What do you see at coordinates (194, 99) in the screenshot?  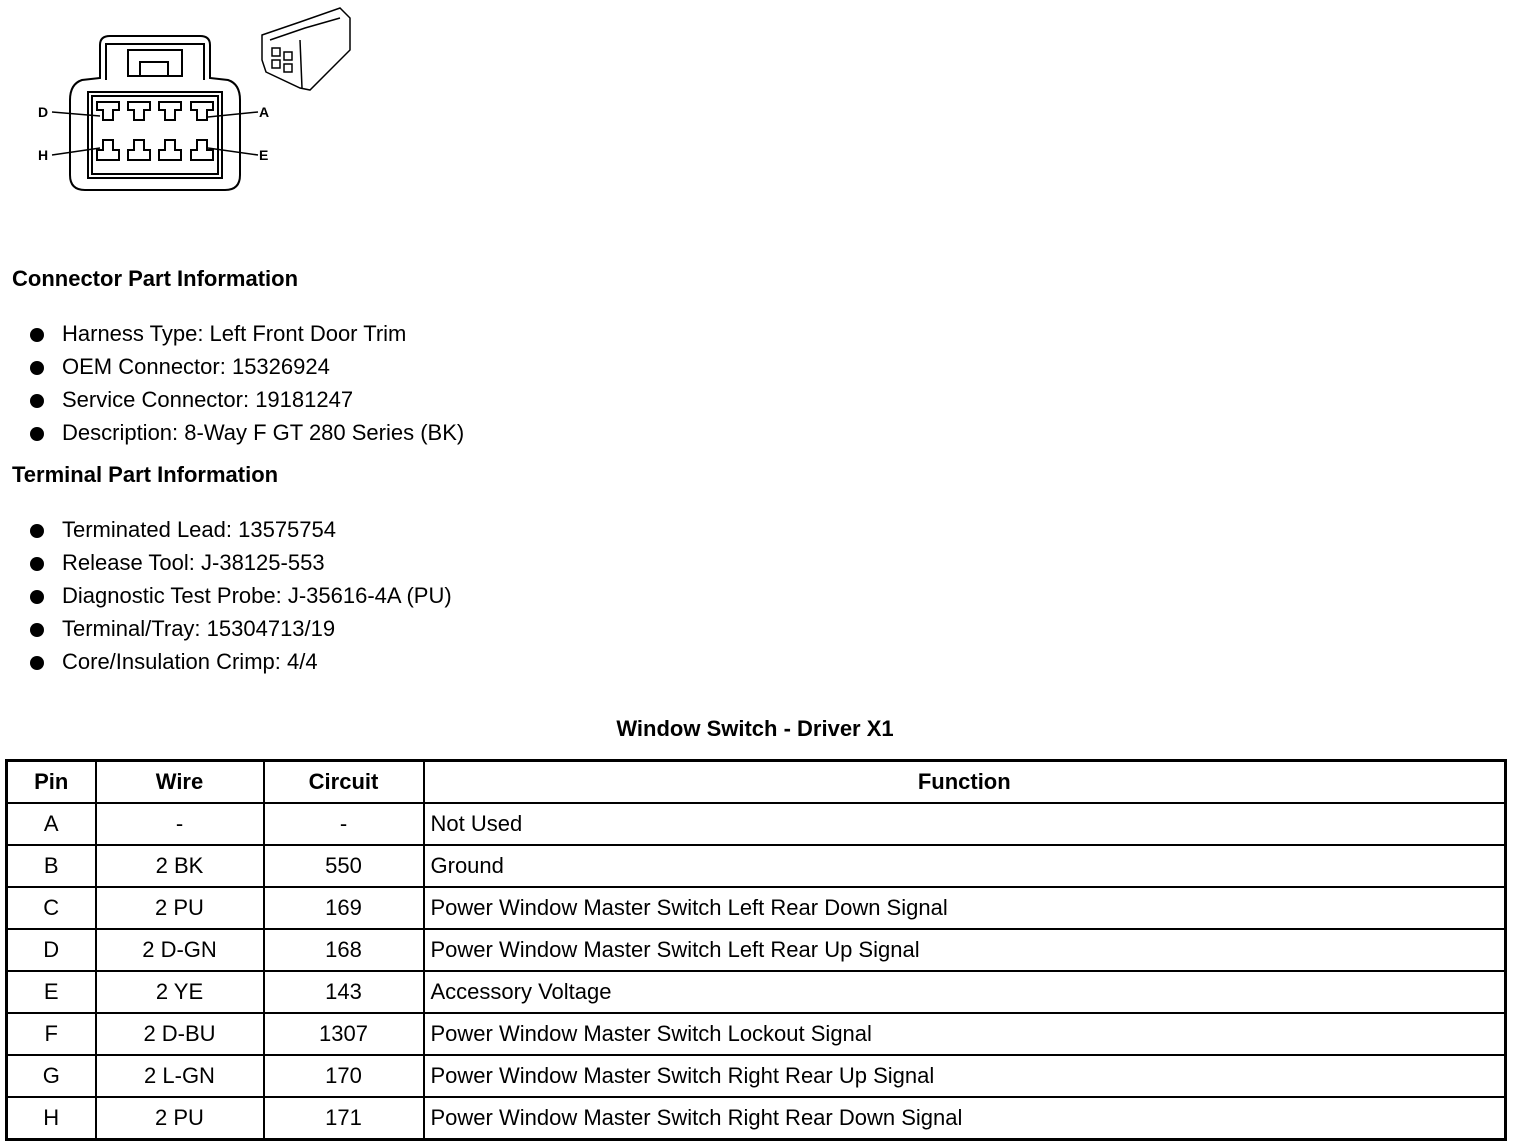 I see `connector-face-diagram: D A H E` at bounding box center [194, 99].